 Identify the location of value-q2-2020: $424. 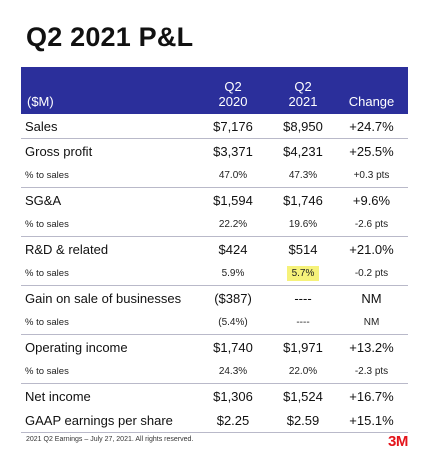
(233, 248).